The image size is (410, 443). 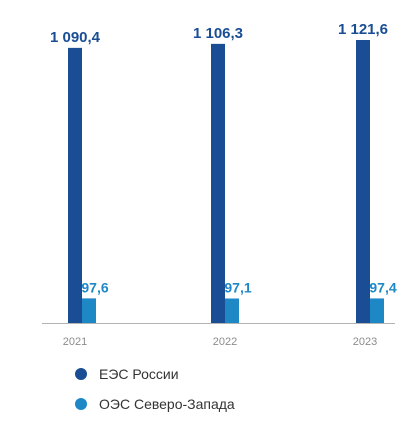 I want to click on data-label-series-1-2021: 1 090,4, so click(x=75, y=37).